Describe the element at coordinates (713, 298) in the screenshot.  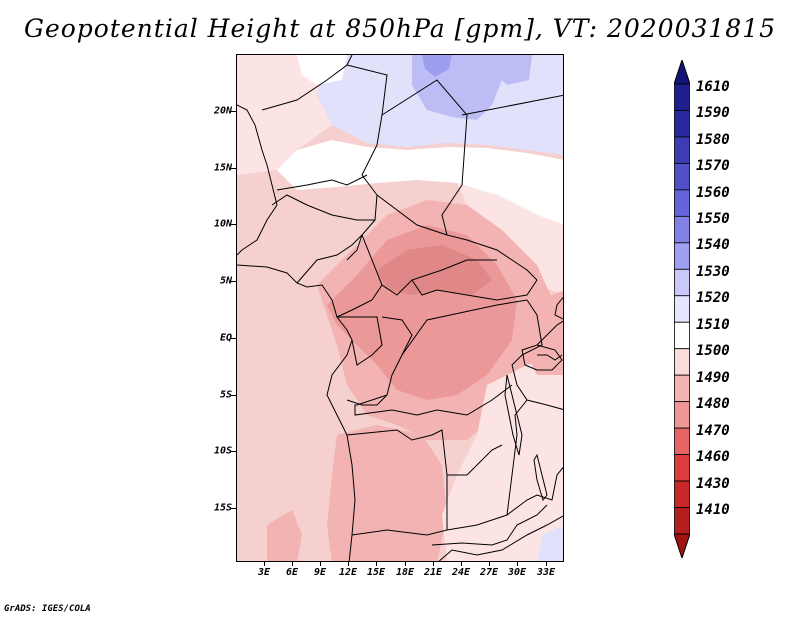
I see `colorbar-level-label: 1520` at that location.